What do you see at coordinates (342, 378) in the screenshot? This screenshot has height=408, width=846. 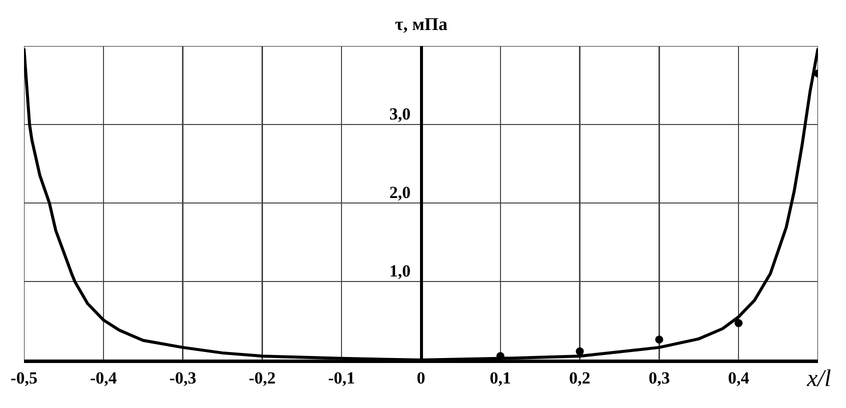 I see `x-tick-label: -0,1` at bounding box center [342, 378].